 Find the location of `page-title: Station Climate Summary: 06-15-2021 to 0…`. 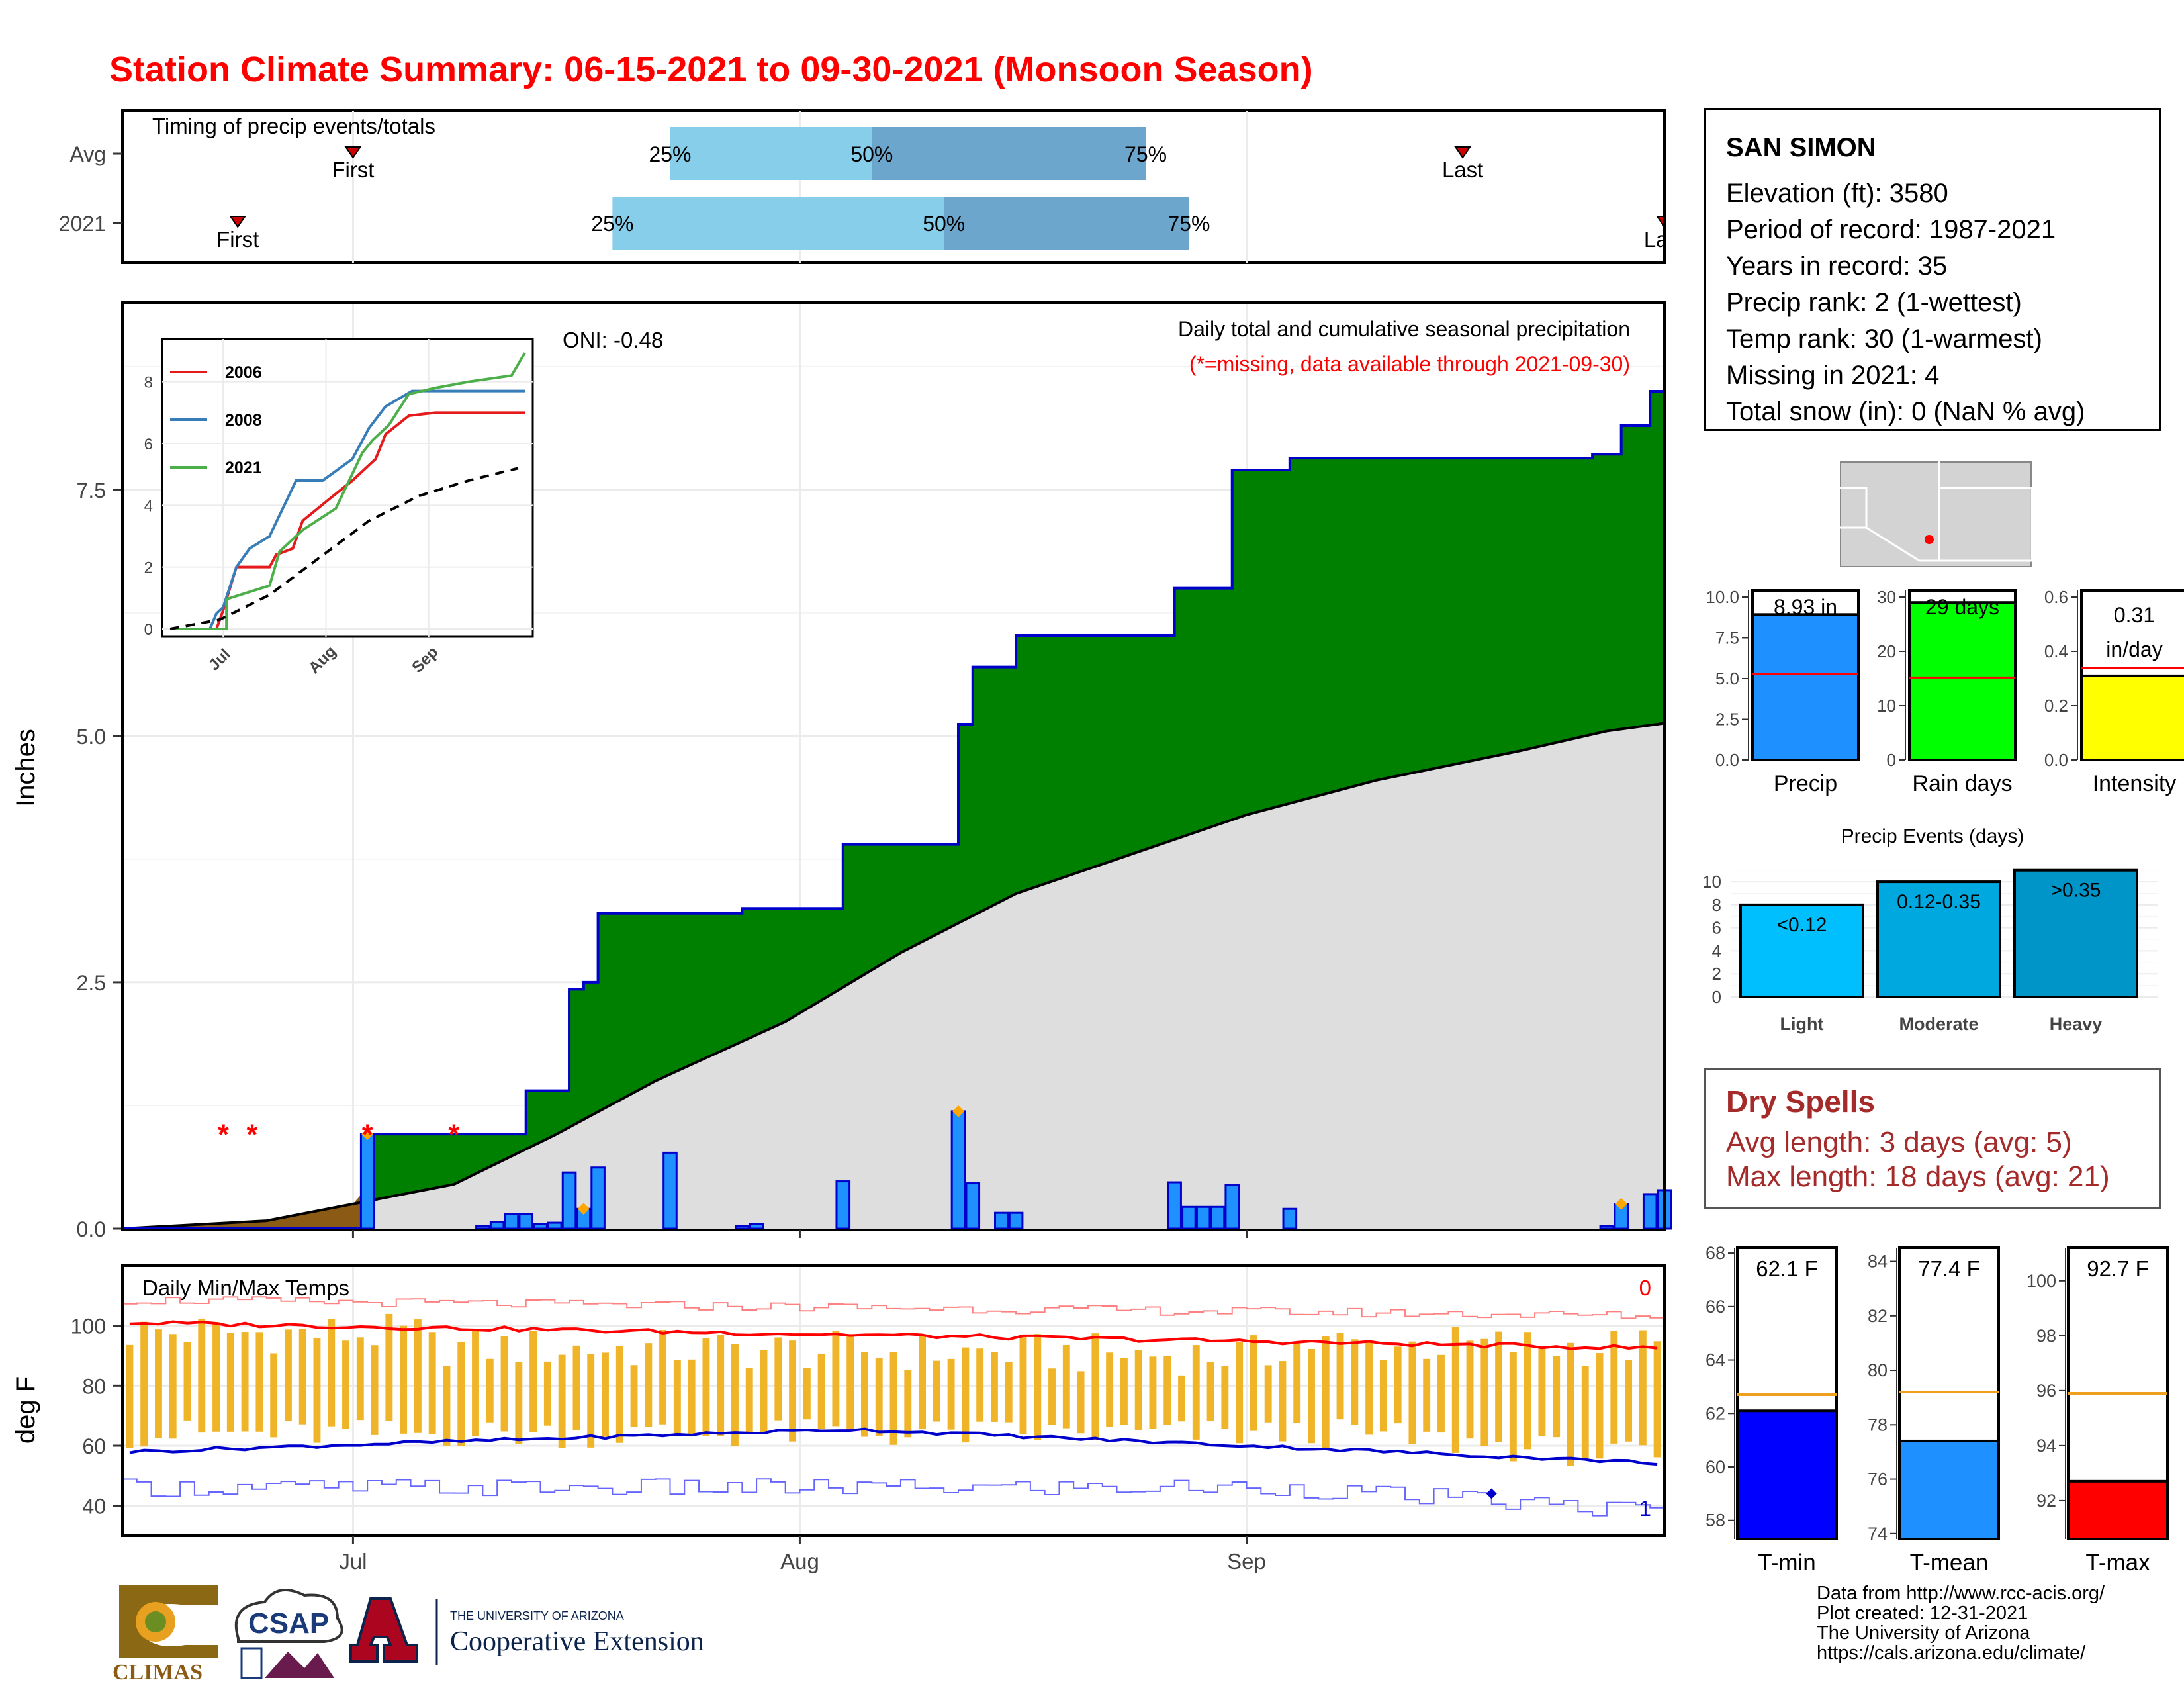

page-title: Station Climate Summary: 06-15-2021 to 0… is located at coordinates (711, 69).